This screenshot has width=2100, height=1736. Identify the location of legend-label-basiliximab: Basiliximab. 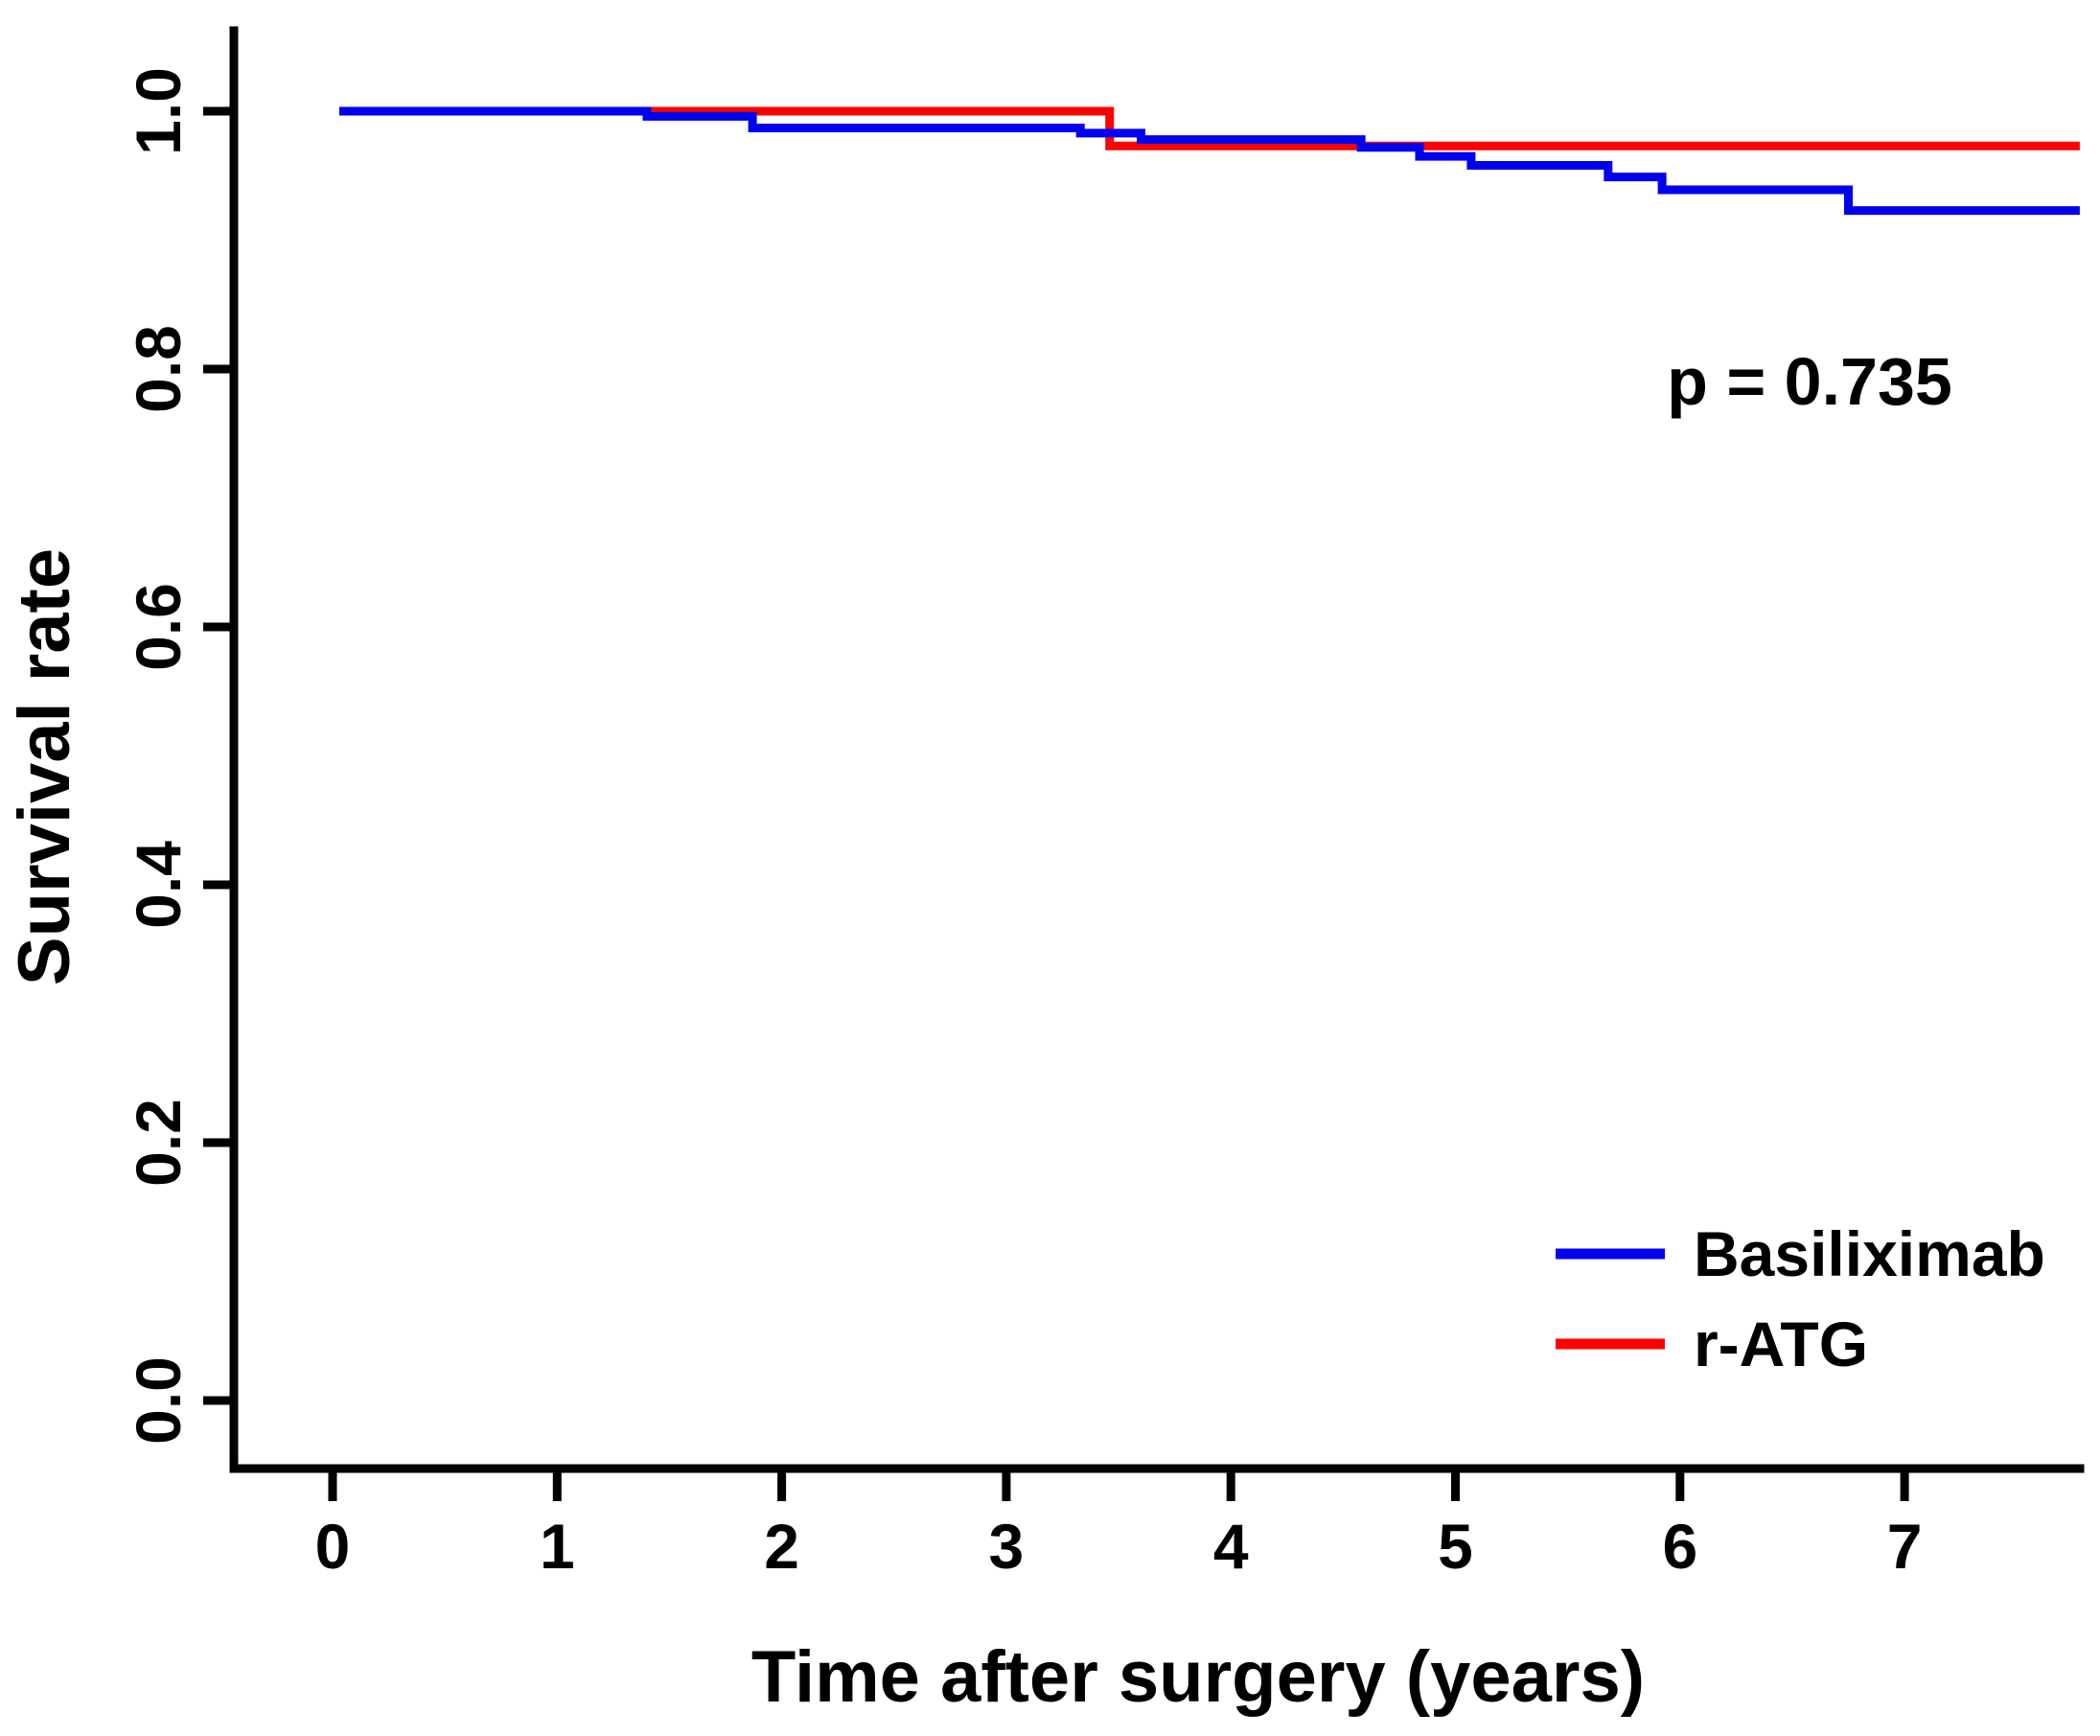
(1869, 1253).